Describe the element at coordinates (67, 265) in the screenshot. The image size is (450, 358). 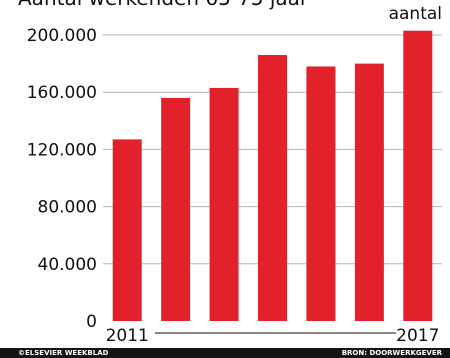
I see `y-tick-label: 40.000` at that location.